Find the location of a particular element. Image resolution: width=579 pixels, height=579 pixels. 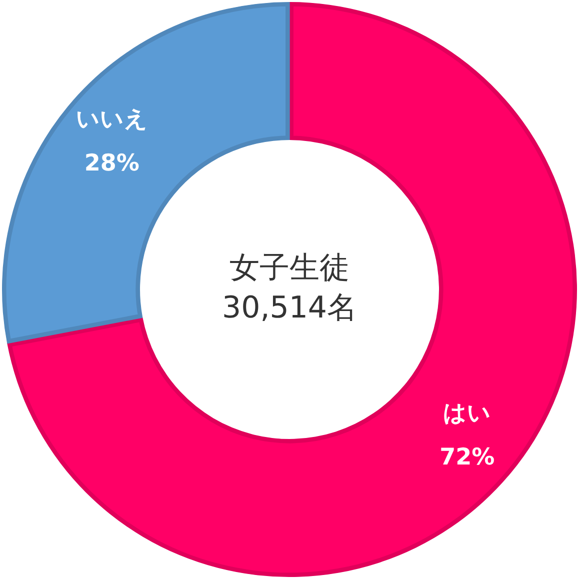

slice-label: はい is located at coordinates (467, 413).